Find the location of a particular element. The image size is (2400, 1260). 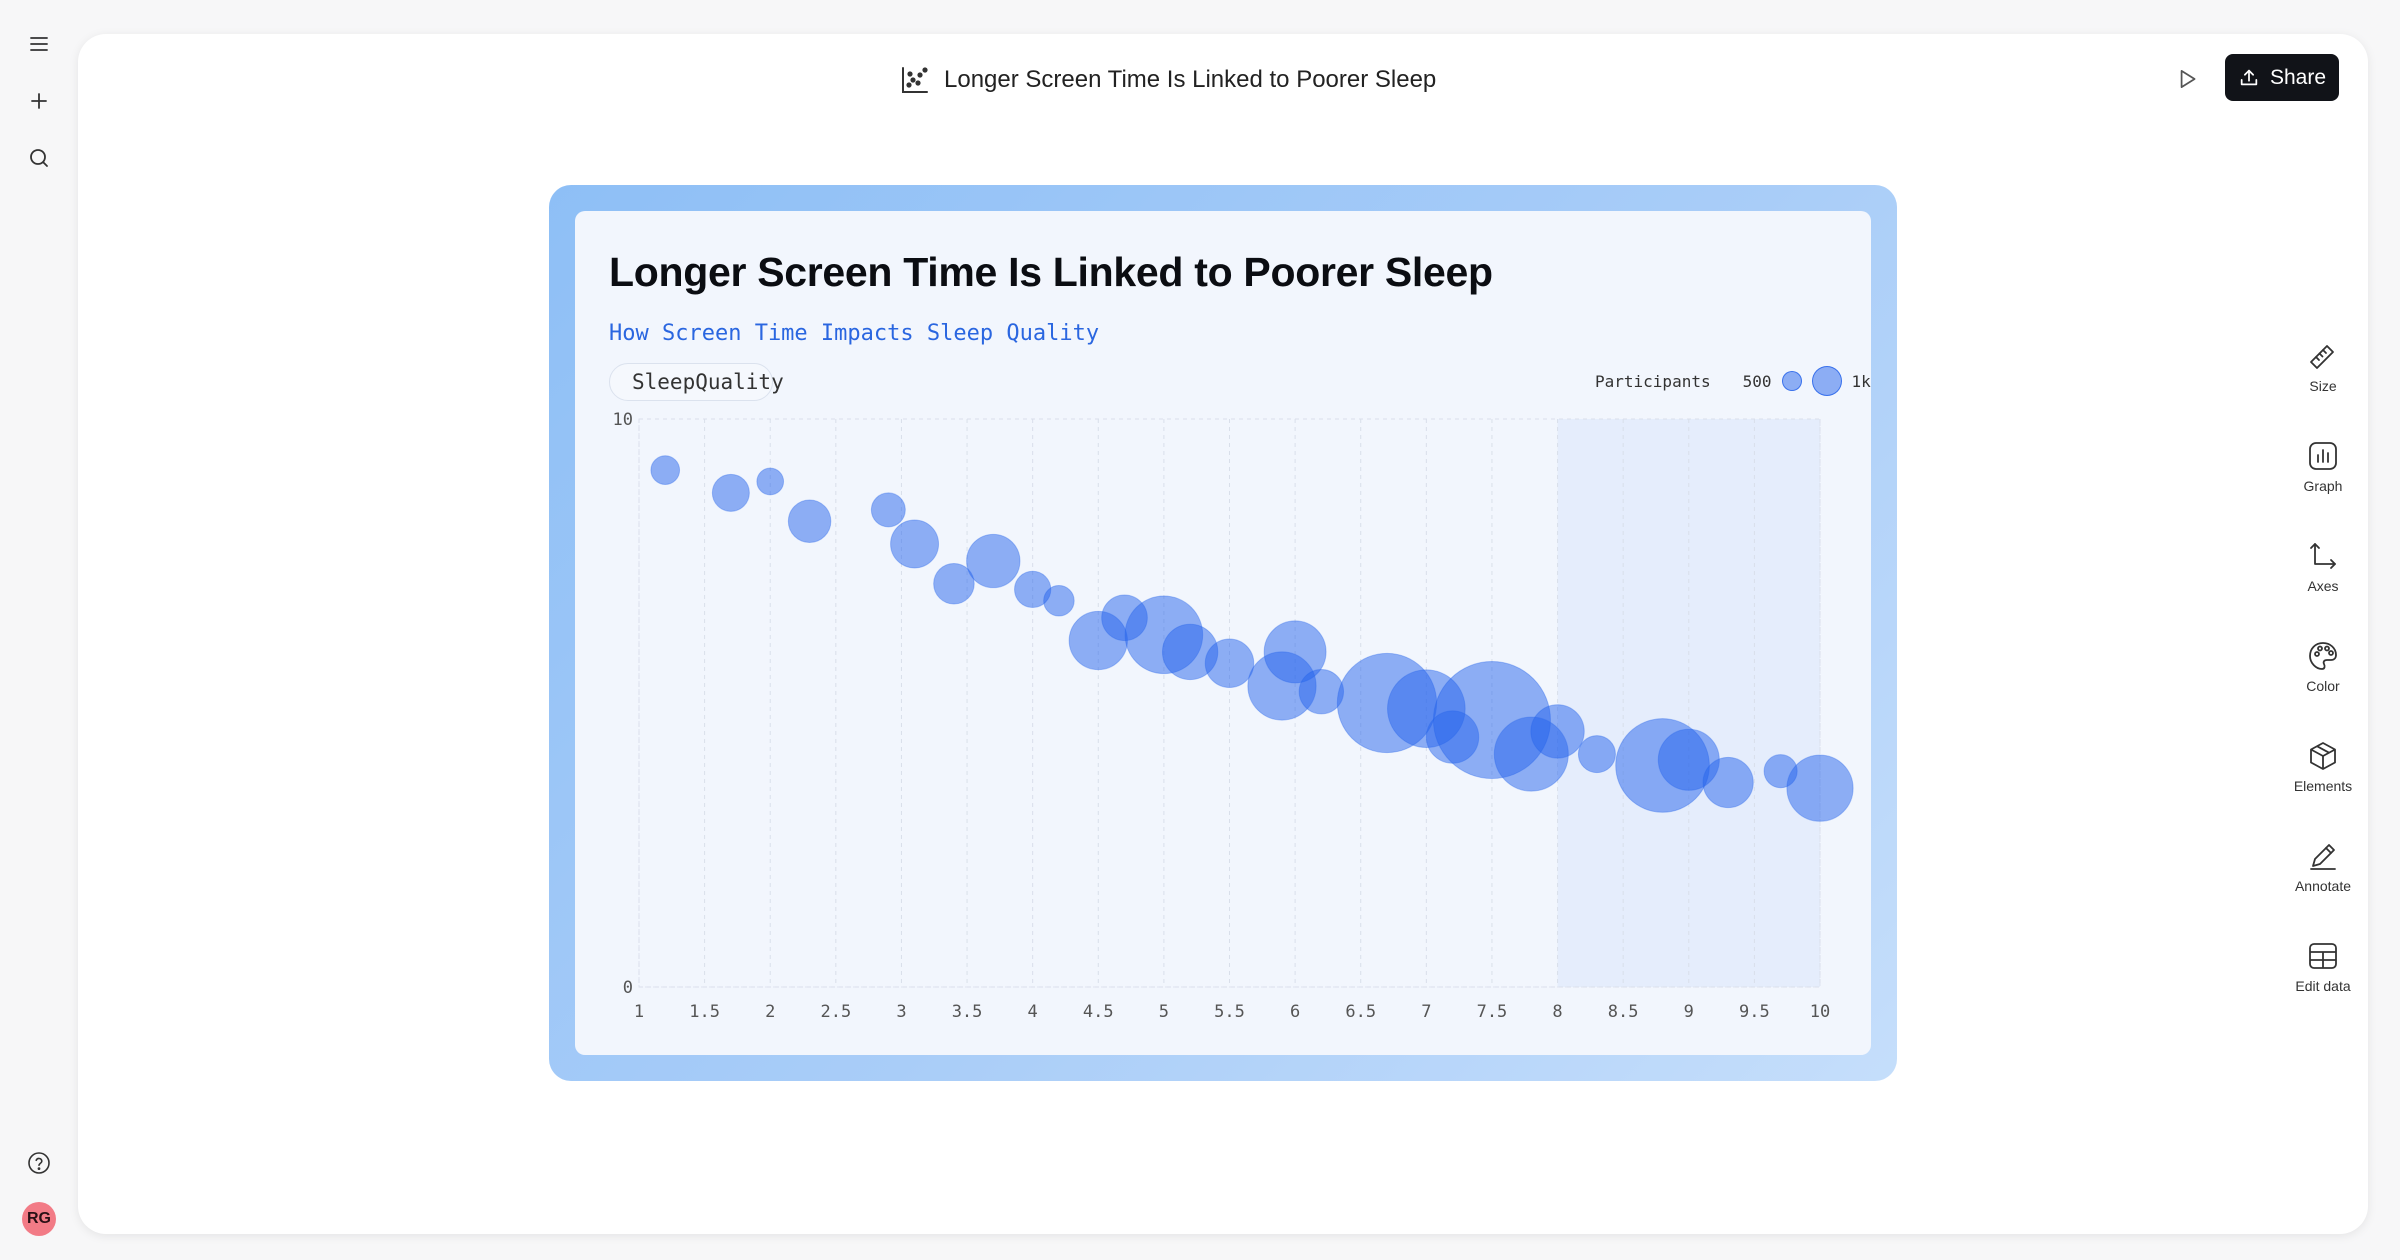

menu-button is located at coordinates (39, 44).